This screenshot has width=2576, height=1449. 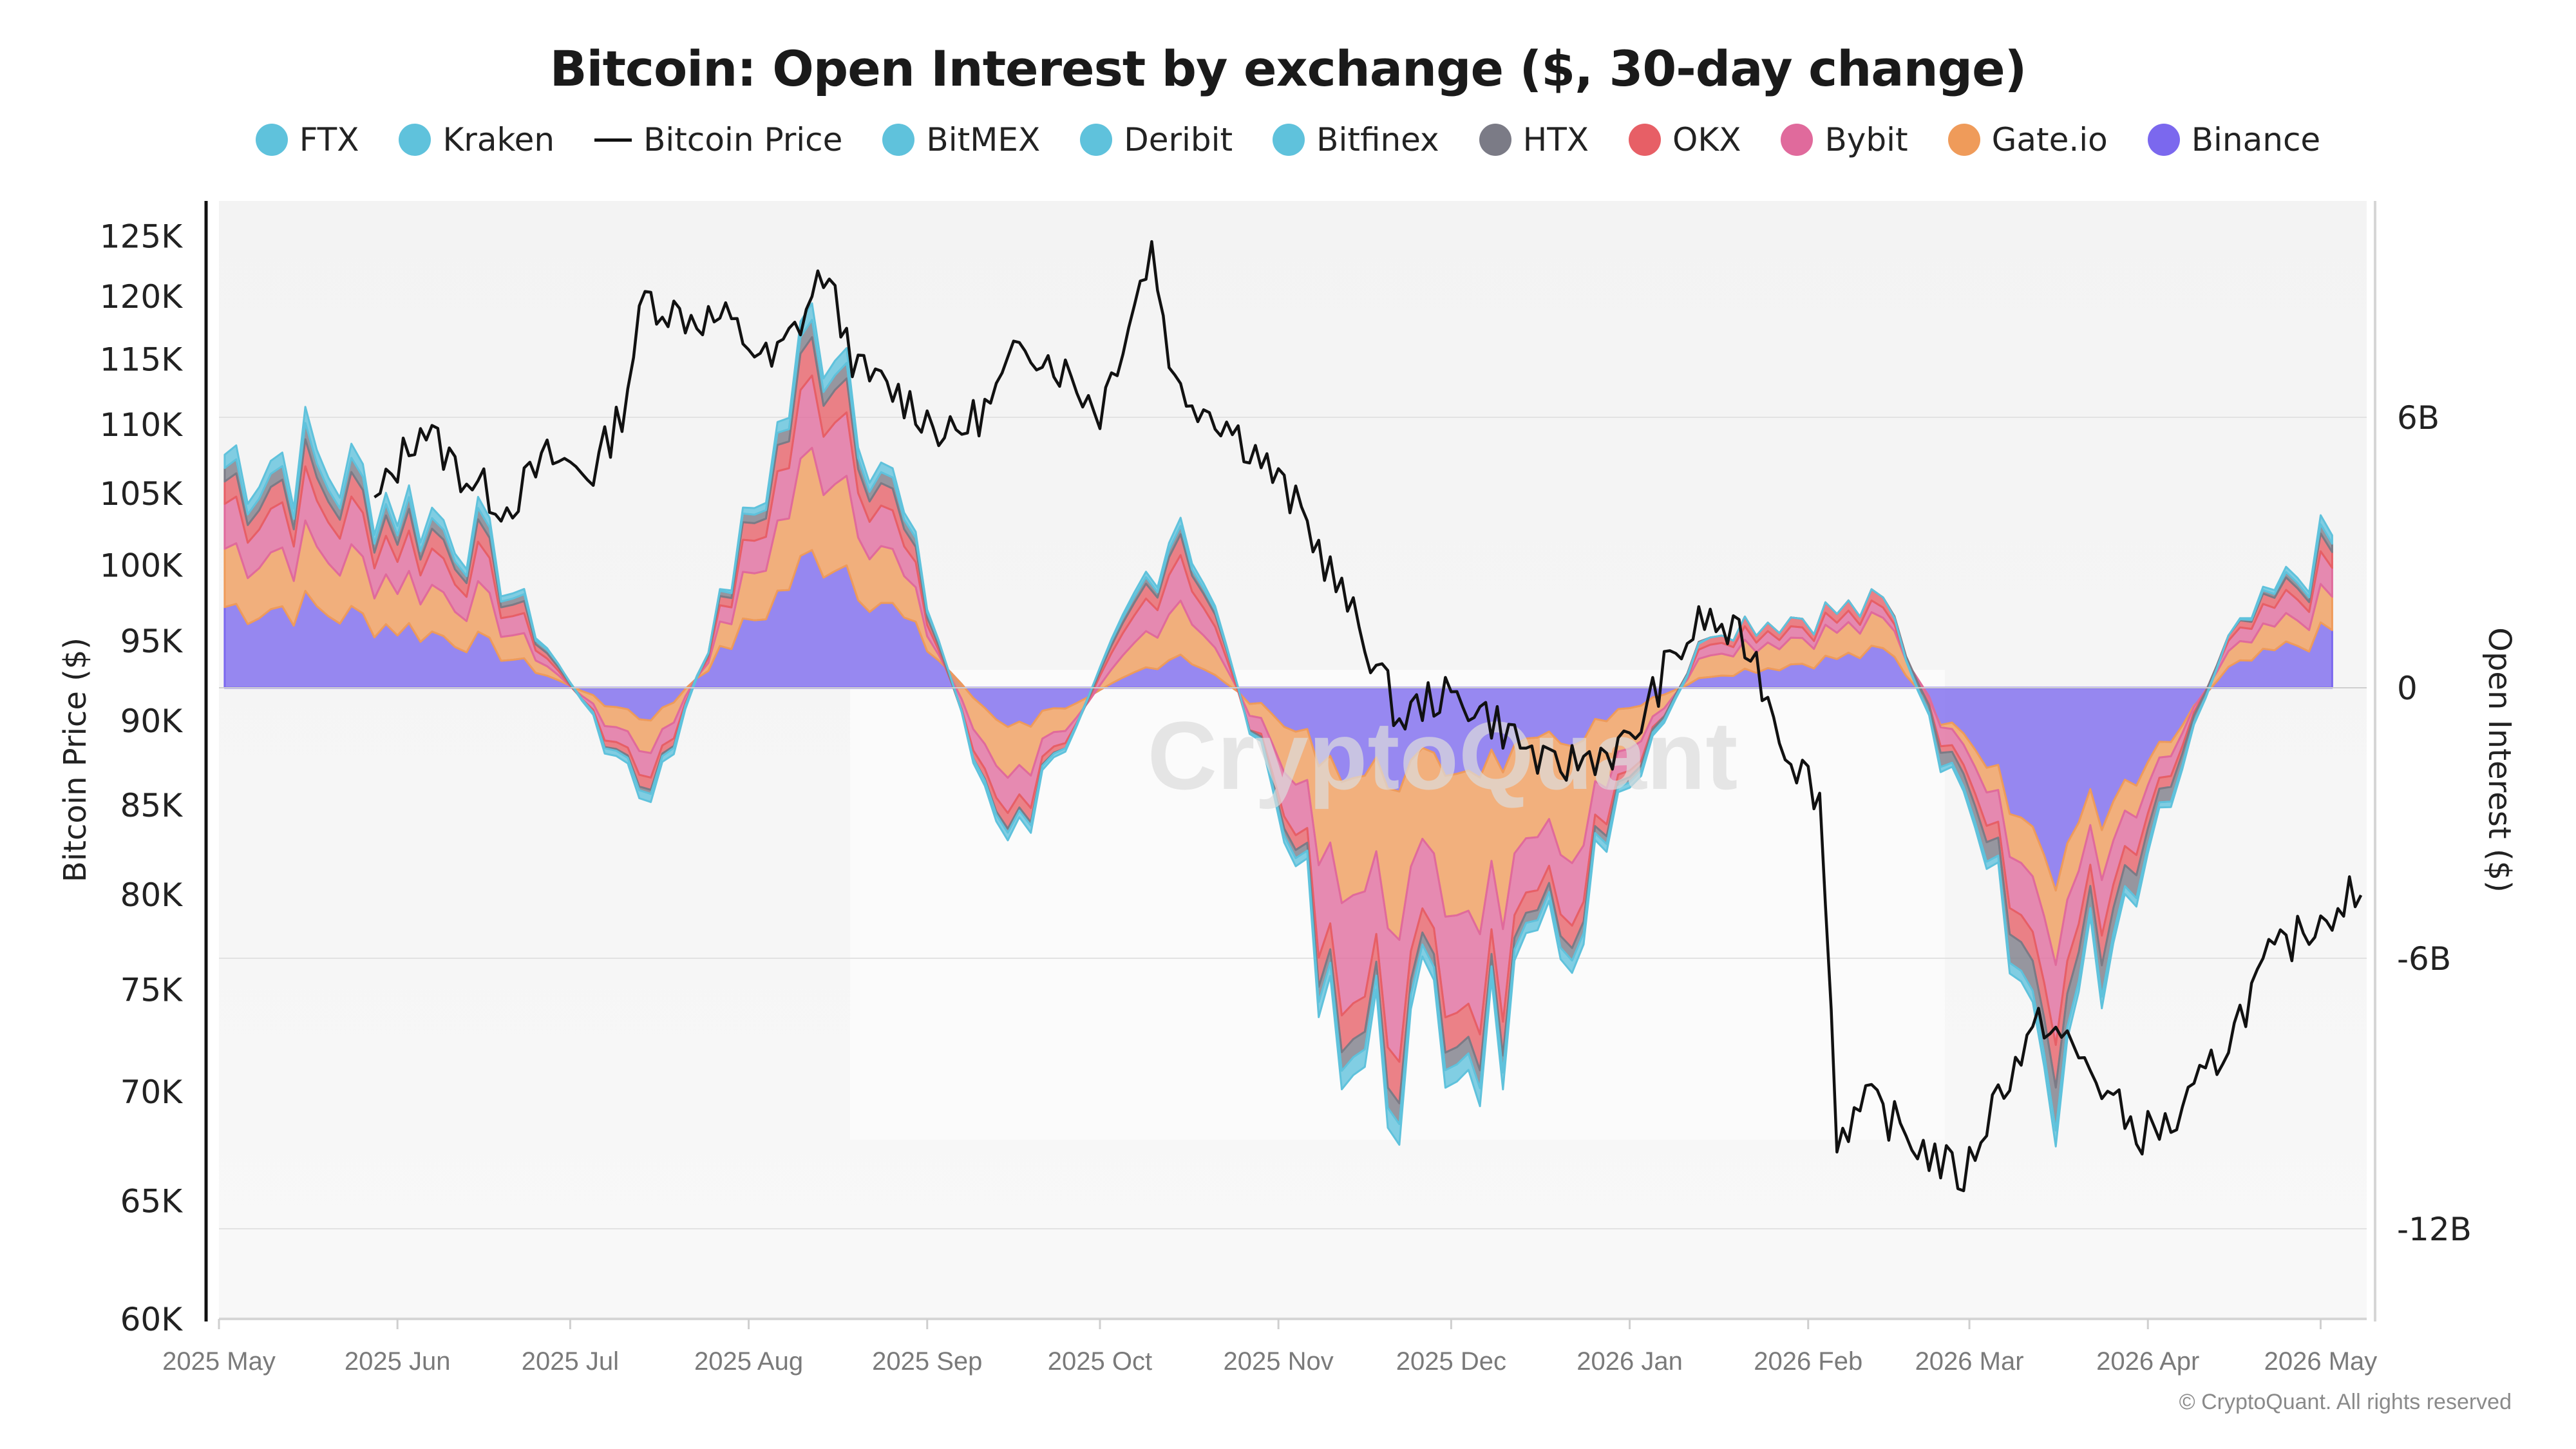 I want to click on left-axis-title: Bitcoin Price ($), so click(x=75, y=760).